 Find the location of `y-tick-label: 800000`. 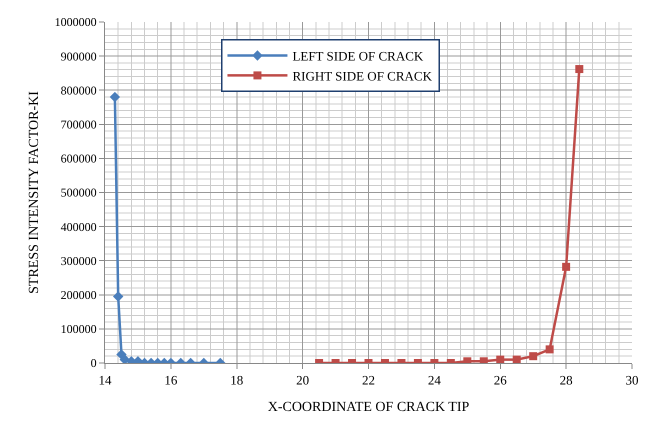

y-tick-label: 800000 is located at coordinates (78, 90).